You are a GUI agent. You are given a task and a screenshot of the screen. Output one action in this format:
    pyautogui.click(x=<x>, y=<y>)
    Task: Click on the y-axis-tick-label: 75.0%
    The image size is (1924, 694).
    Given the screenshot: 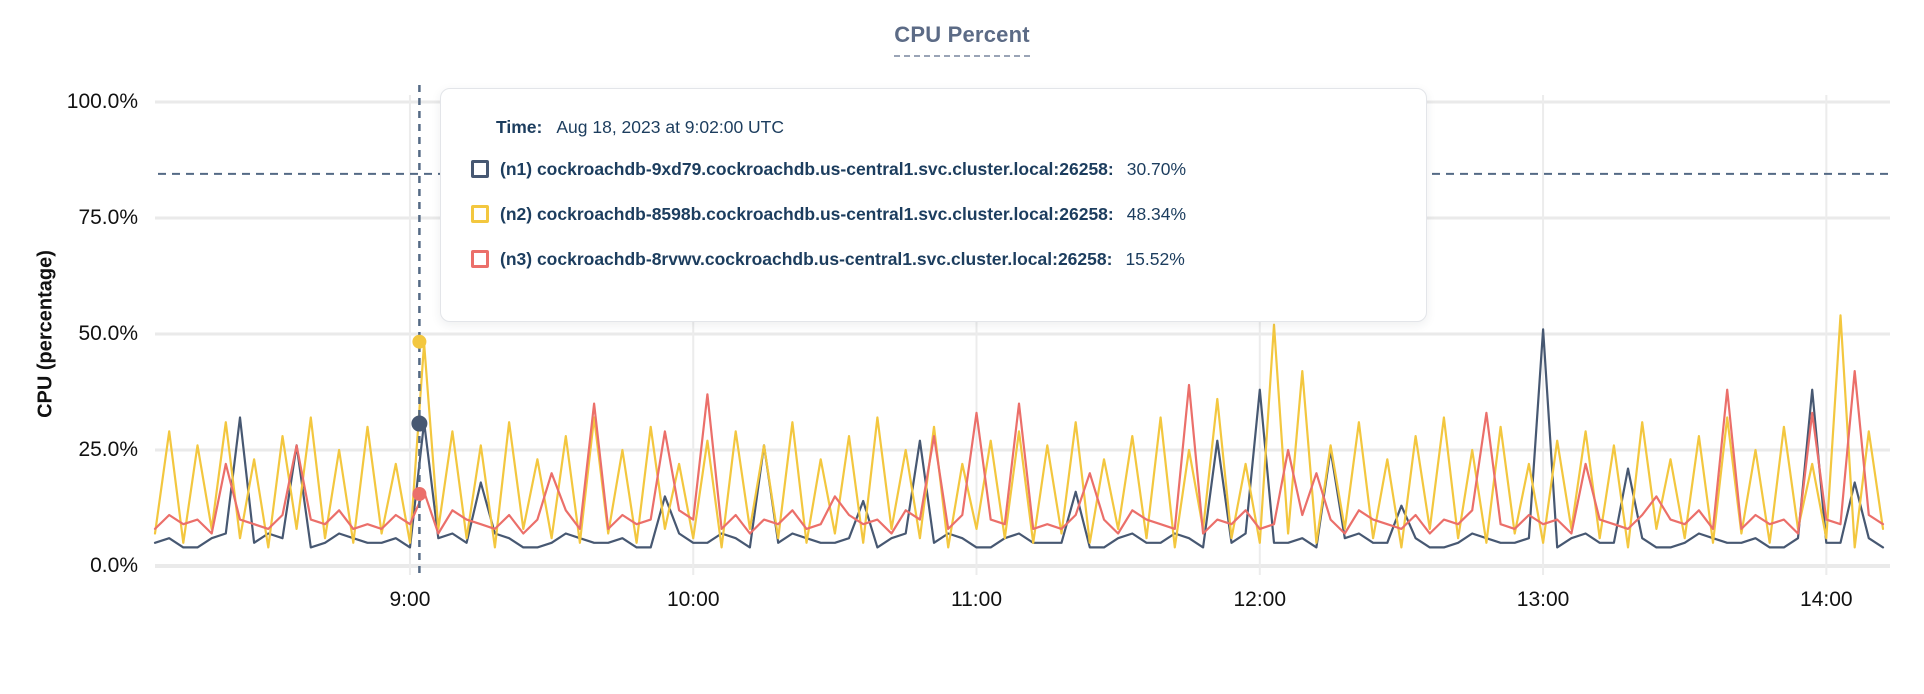 What is the action you would take?
    pyautogui.click(x=108, y=217)
    